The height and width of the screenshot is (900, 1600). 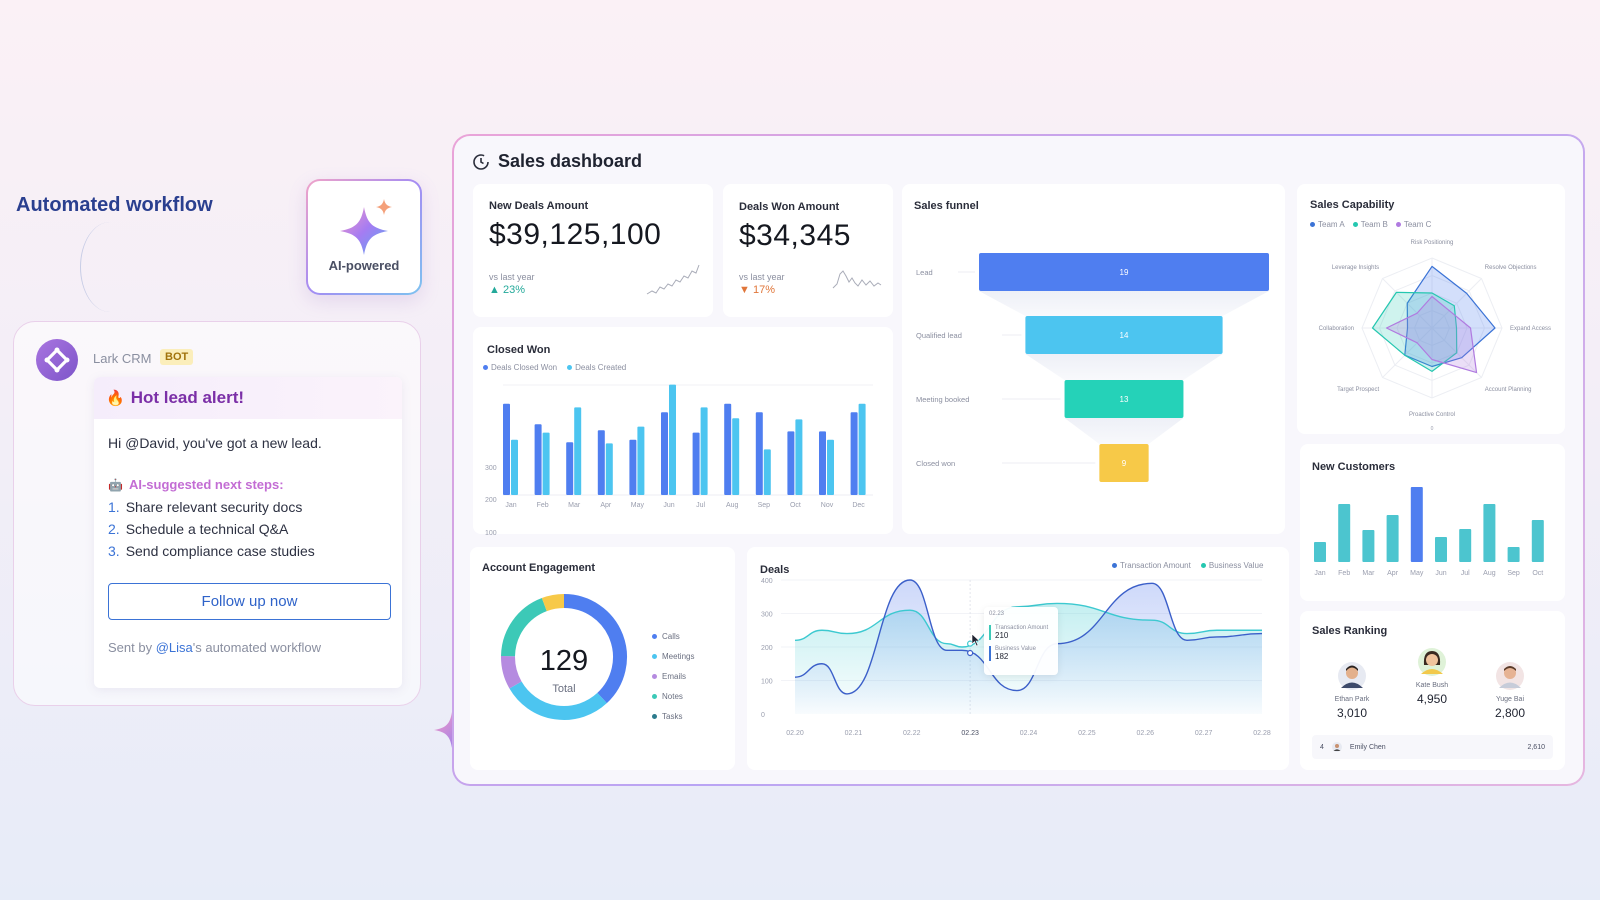 What do you see at coordinates (775, 570) in the screenshot?
I see `deals-title: Deals` at bounding box center [775, 570].